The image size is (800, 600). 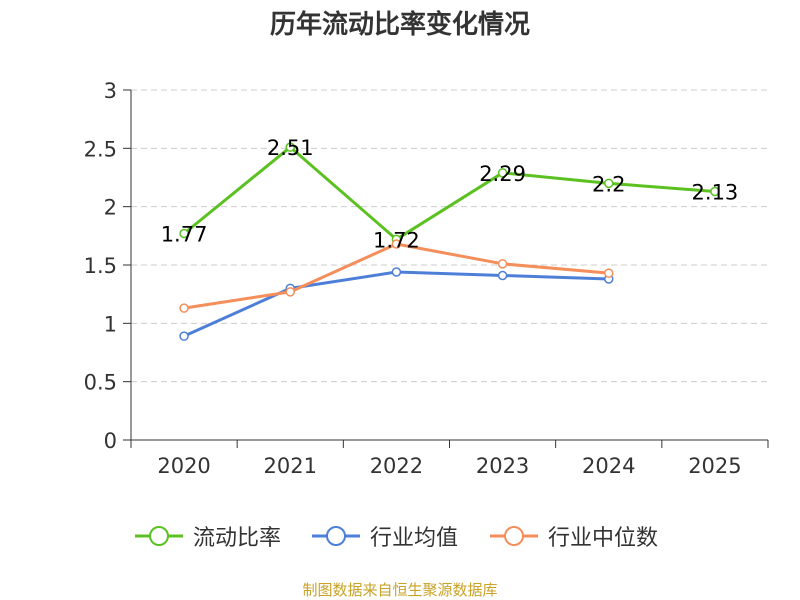 I want to click on legend: 流动比率 行业均值 行业中位数, so click(x=400, y=536).